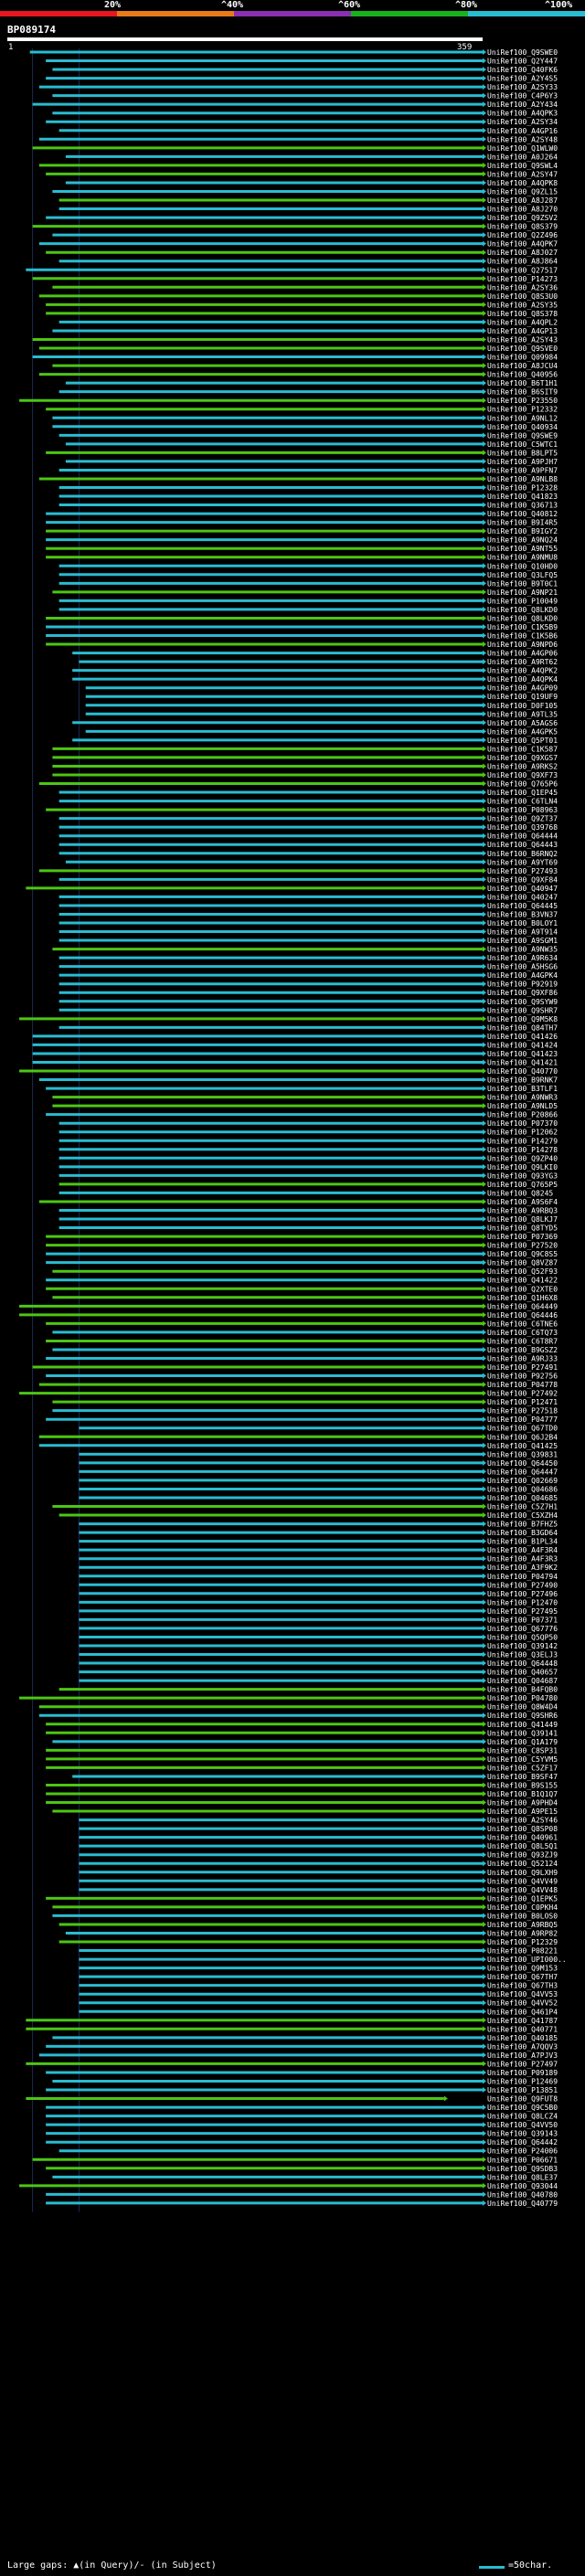 This screenshot has height=2576, width=585. Describe the element at coordinates (522, 401) in the screenshot. I see `hit-label: UniRef100_P23550` at that location.